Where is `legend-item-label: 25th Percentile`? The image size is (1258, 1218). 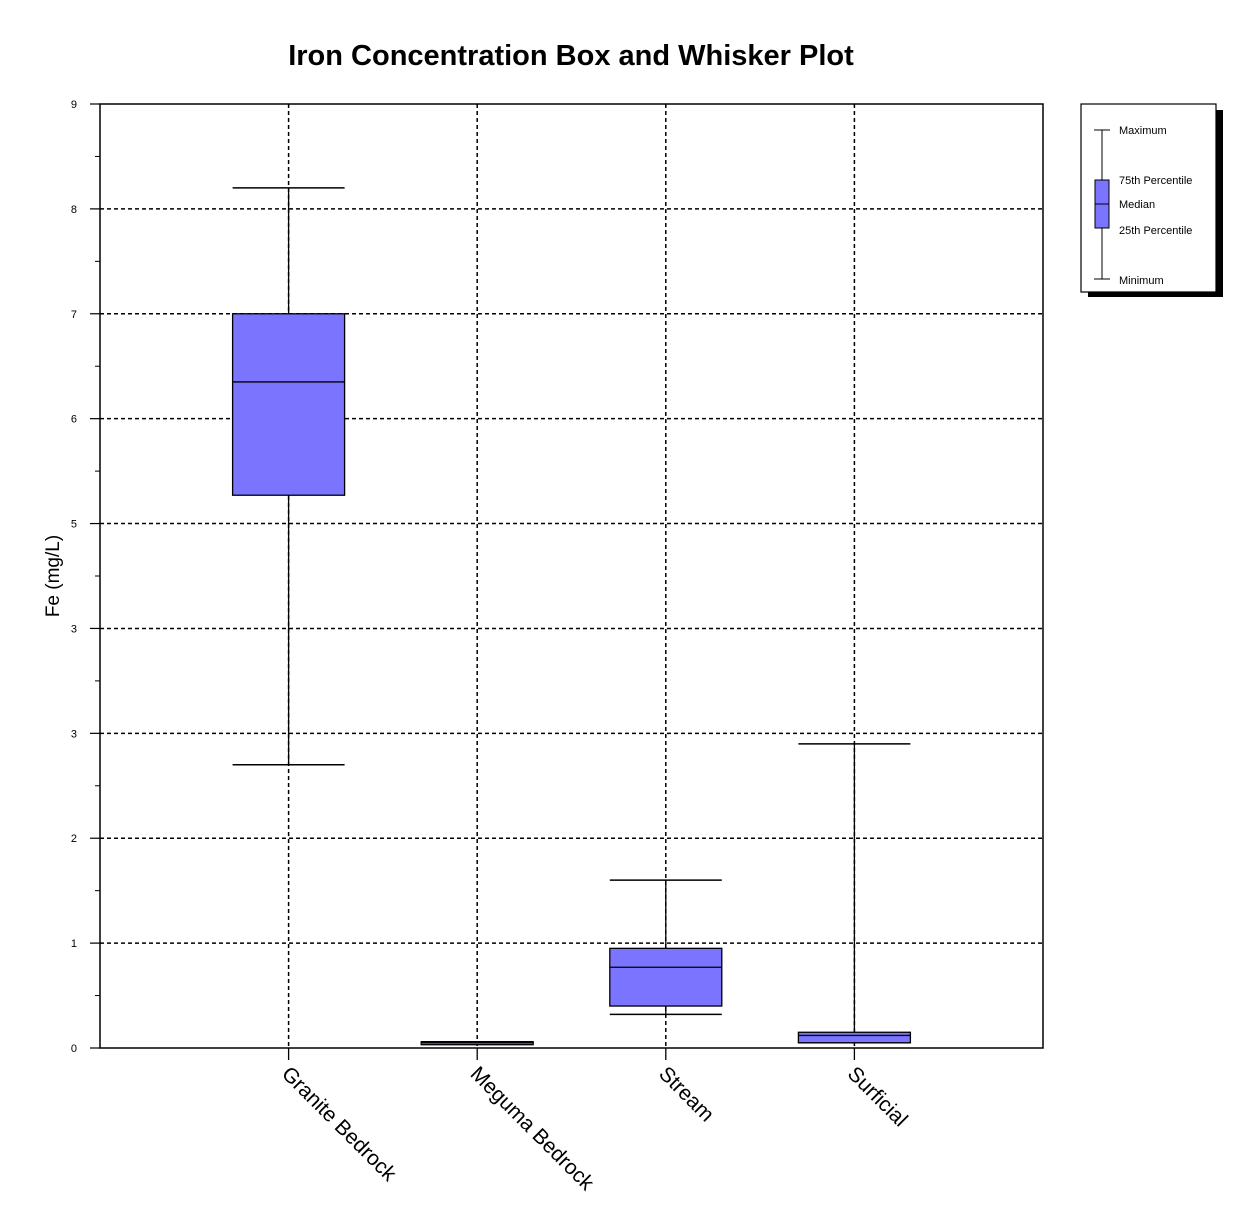 legend-item-label: 25th Percentile is located at coordinates (1155, 231).